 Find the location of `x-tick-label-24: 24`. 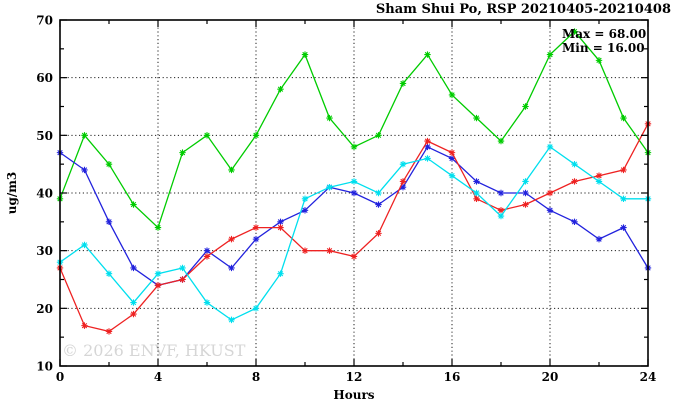

x-tick-label-24: 24 is located at coordinates (648, 377).